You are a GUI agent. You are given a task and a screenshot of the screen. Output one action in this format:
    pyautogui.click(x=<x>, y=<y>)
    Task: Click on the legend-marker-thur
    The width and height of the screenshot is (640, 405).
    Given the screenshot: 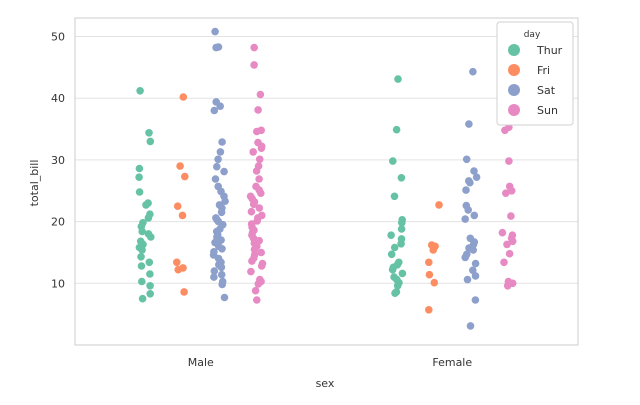 What is the action you would take?
    pyautogui.click(x=514, y=50)
    